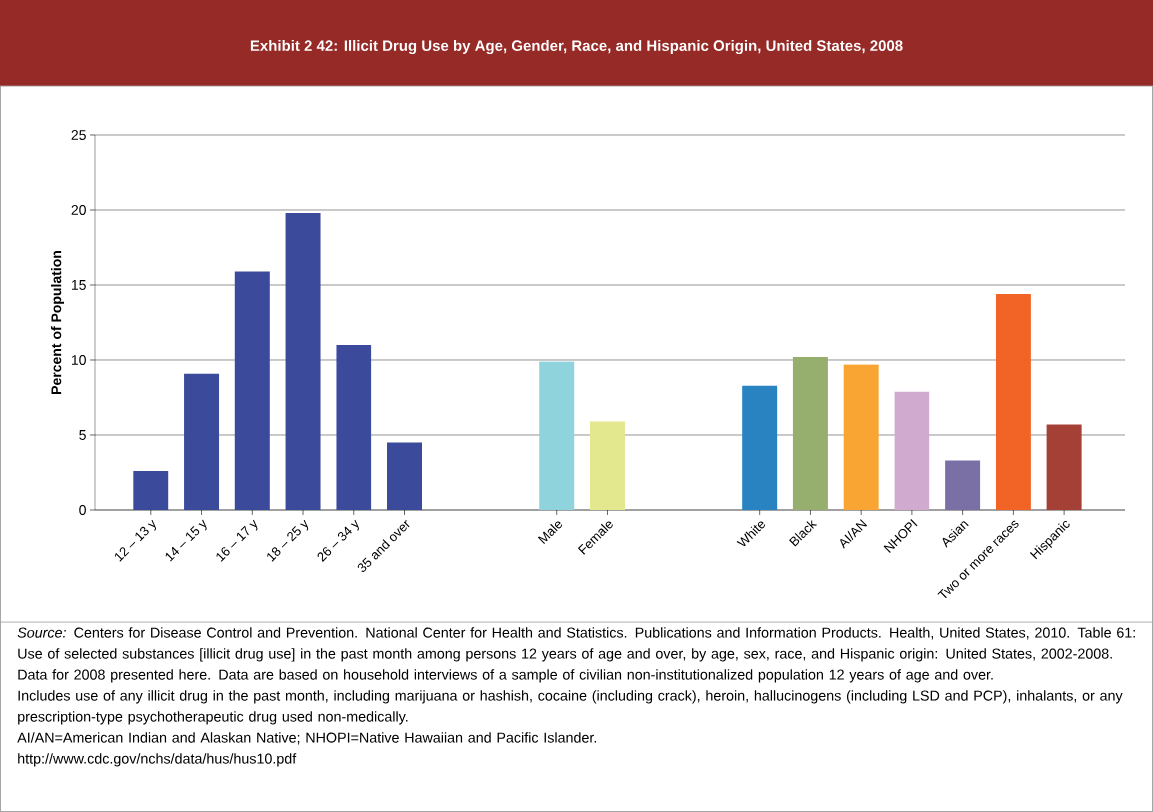 The height and width of the screenshot is (812, 1153). Describe the element at coordinates (186, 540) in the screenshot. I see `x-tick-label: 14 – 15 y` at that location.